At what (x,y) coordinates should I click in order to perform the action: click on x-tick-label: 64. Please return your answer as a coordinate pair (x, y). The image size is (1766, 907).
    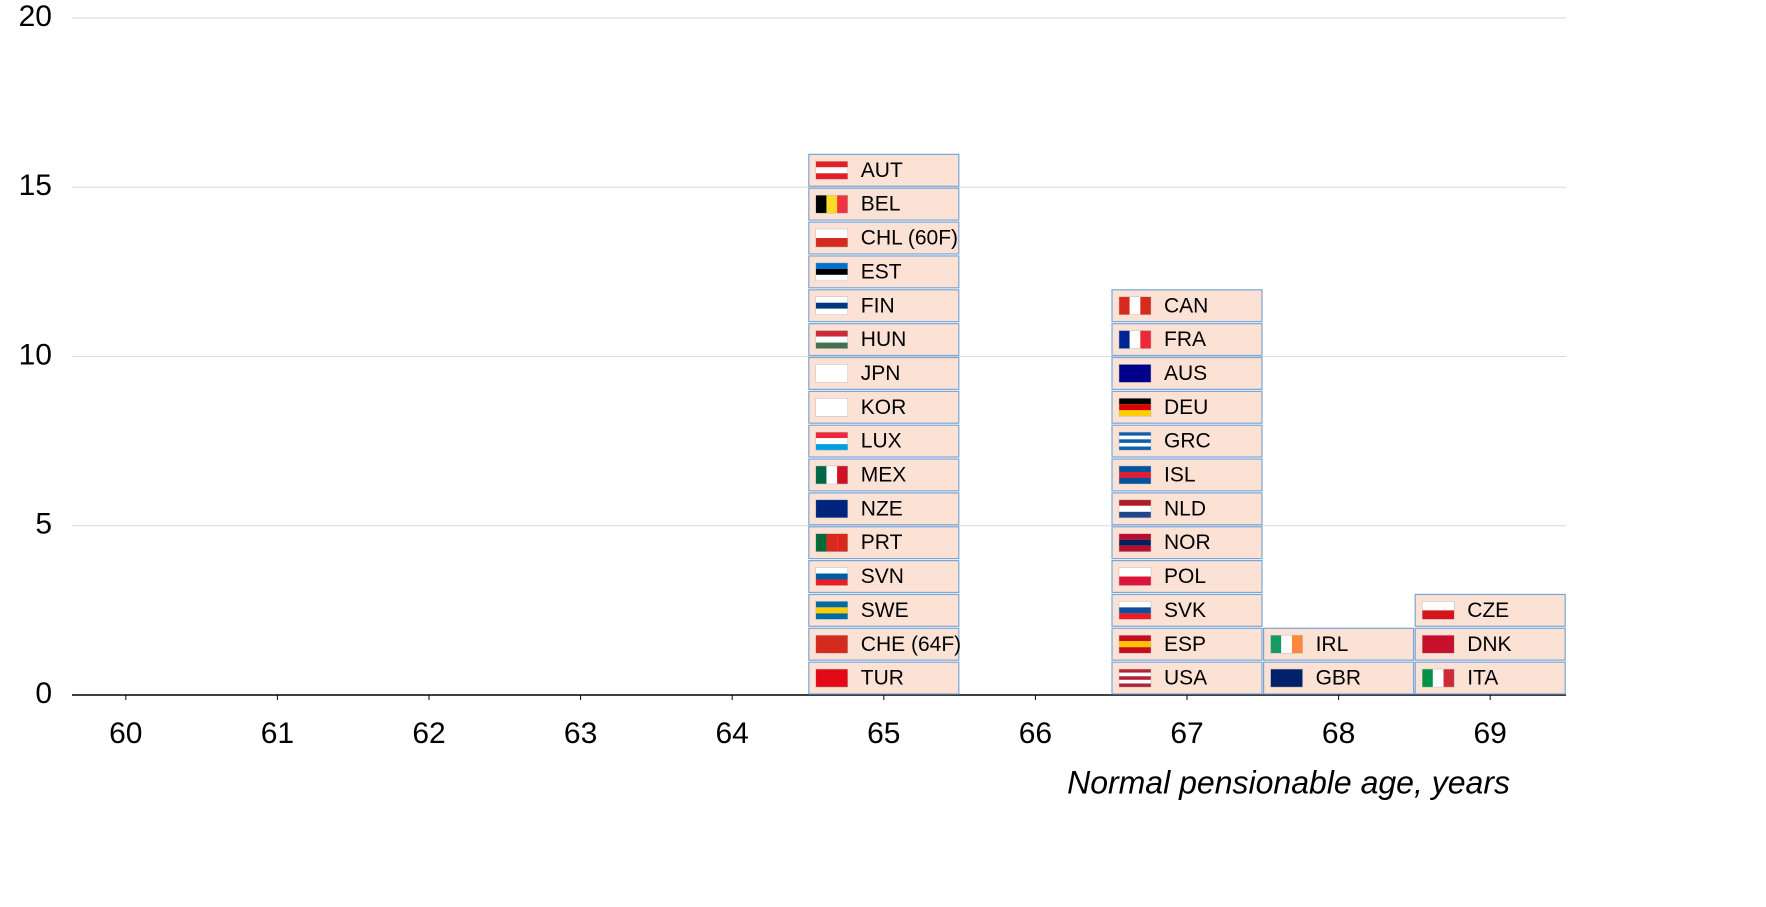
    Looking at the image, I should click on (732, 733).